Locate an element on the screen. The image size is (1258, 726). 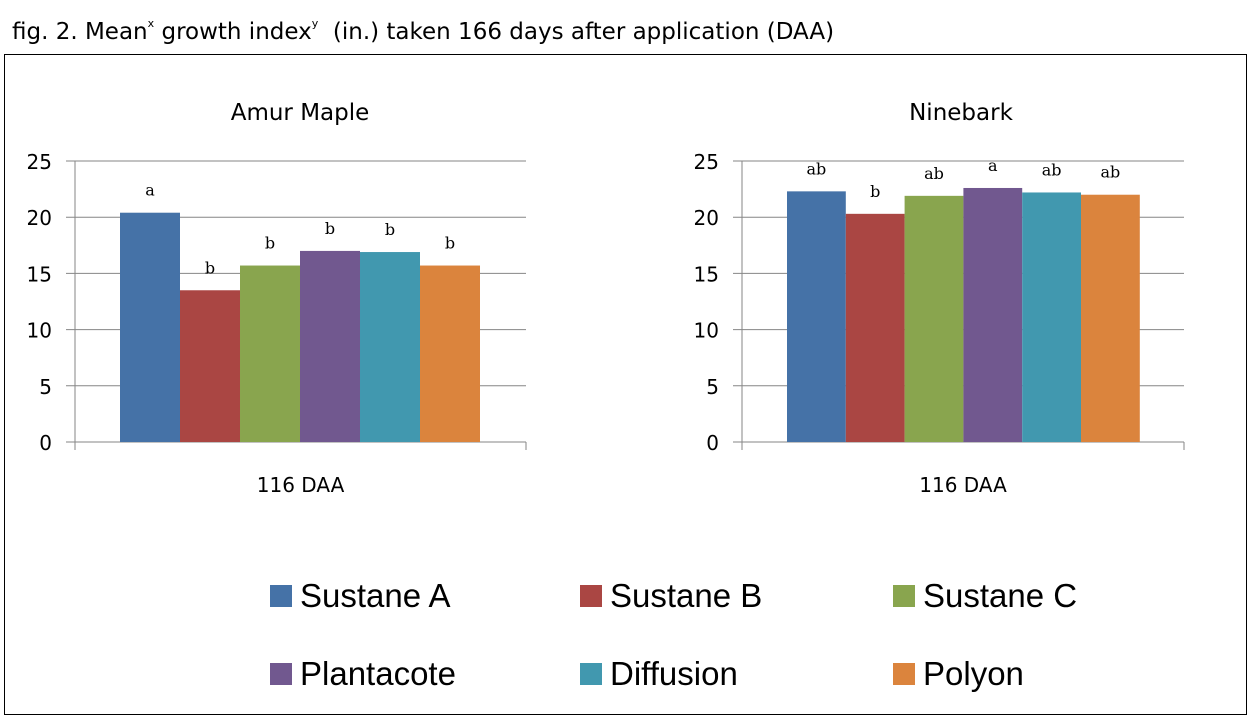
legend-item: Diffusion is located at coordinates (659, 674).